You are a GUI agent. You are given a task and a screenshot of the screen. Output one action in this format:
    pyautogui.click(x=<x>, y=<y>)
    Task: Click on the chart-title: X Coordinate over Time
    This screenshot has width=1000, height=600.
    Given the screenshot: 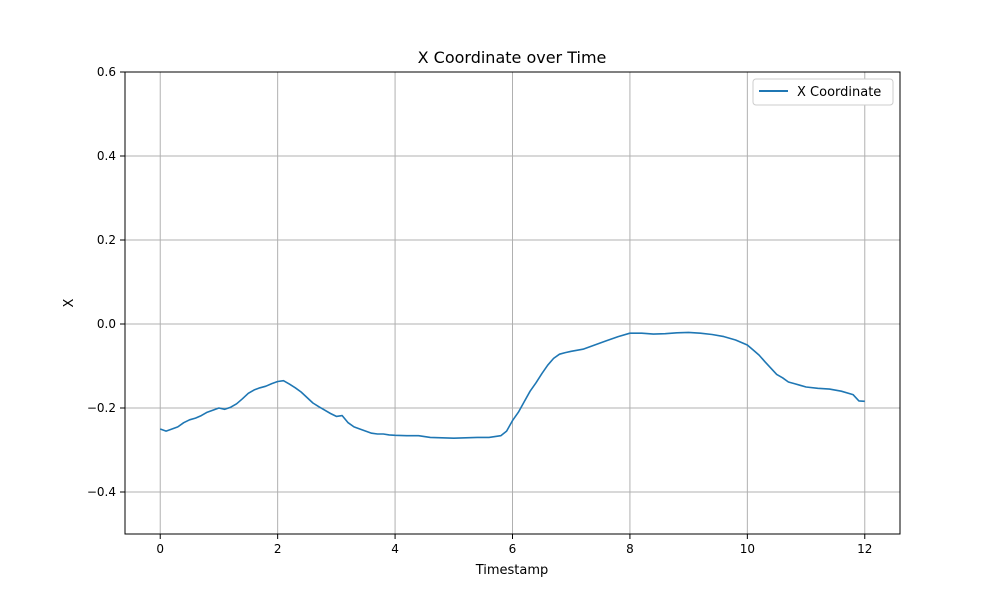 What is the action you would take?
    pyautogui.click(x=512, y=57)
    